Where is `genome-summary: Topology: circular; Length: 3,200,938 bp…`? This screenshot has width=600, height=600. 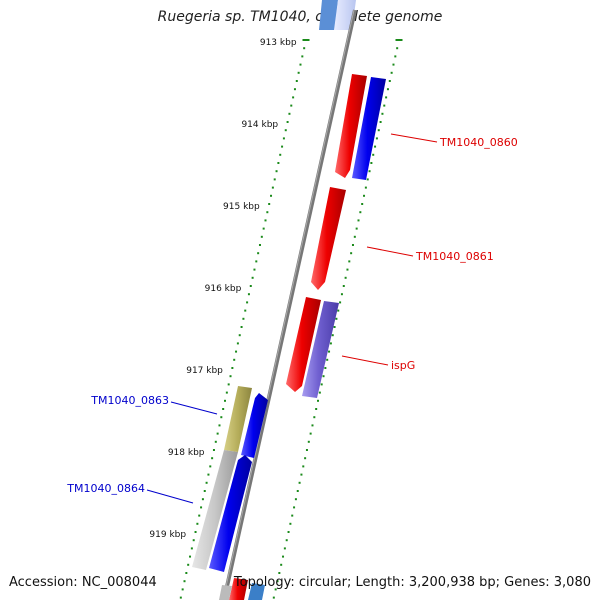
genome-summary: Topology: circular; Length: 3,200,938 bp… is located at coordinates (412, 582).